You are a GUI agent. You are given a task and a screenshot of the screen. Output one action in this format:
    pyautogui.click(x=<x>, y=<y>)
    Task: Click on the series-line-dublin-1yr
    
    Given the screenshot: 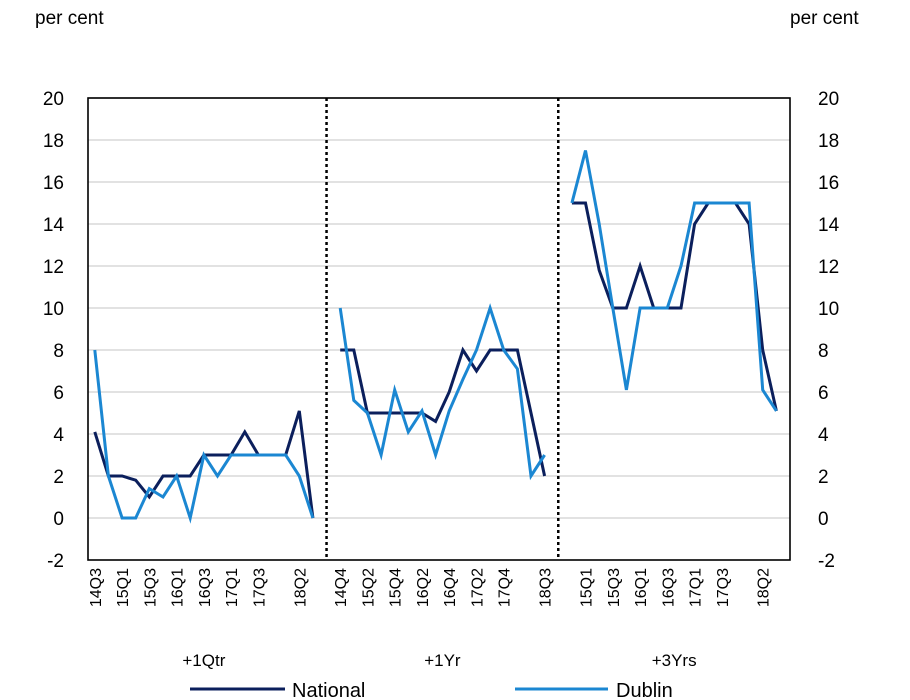 What is the action you would take?
    pyautogui.click(x=442, y=392)
    